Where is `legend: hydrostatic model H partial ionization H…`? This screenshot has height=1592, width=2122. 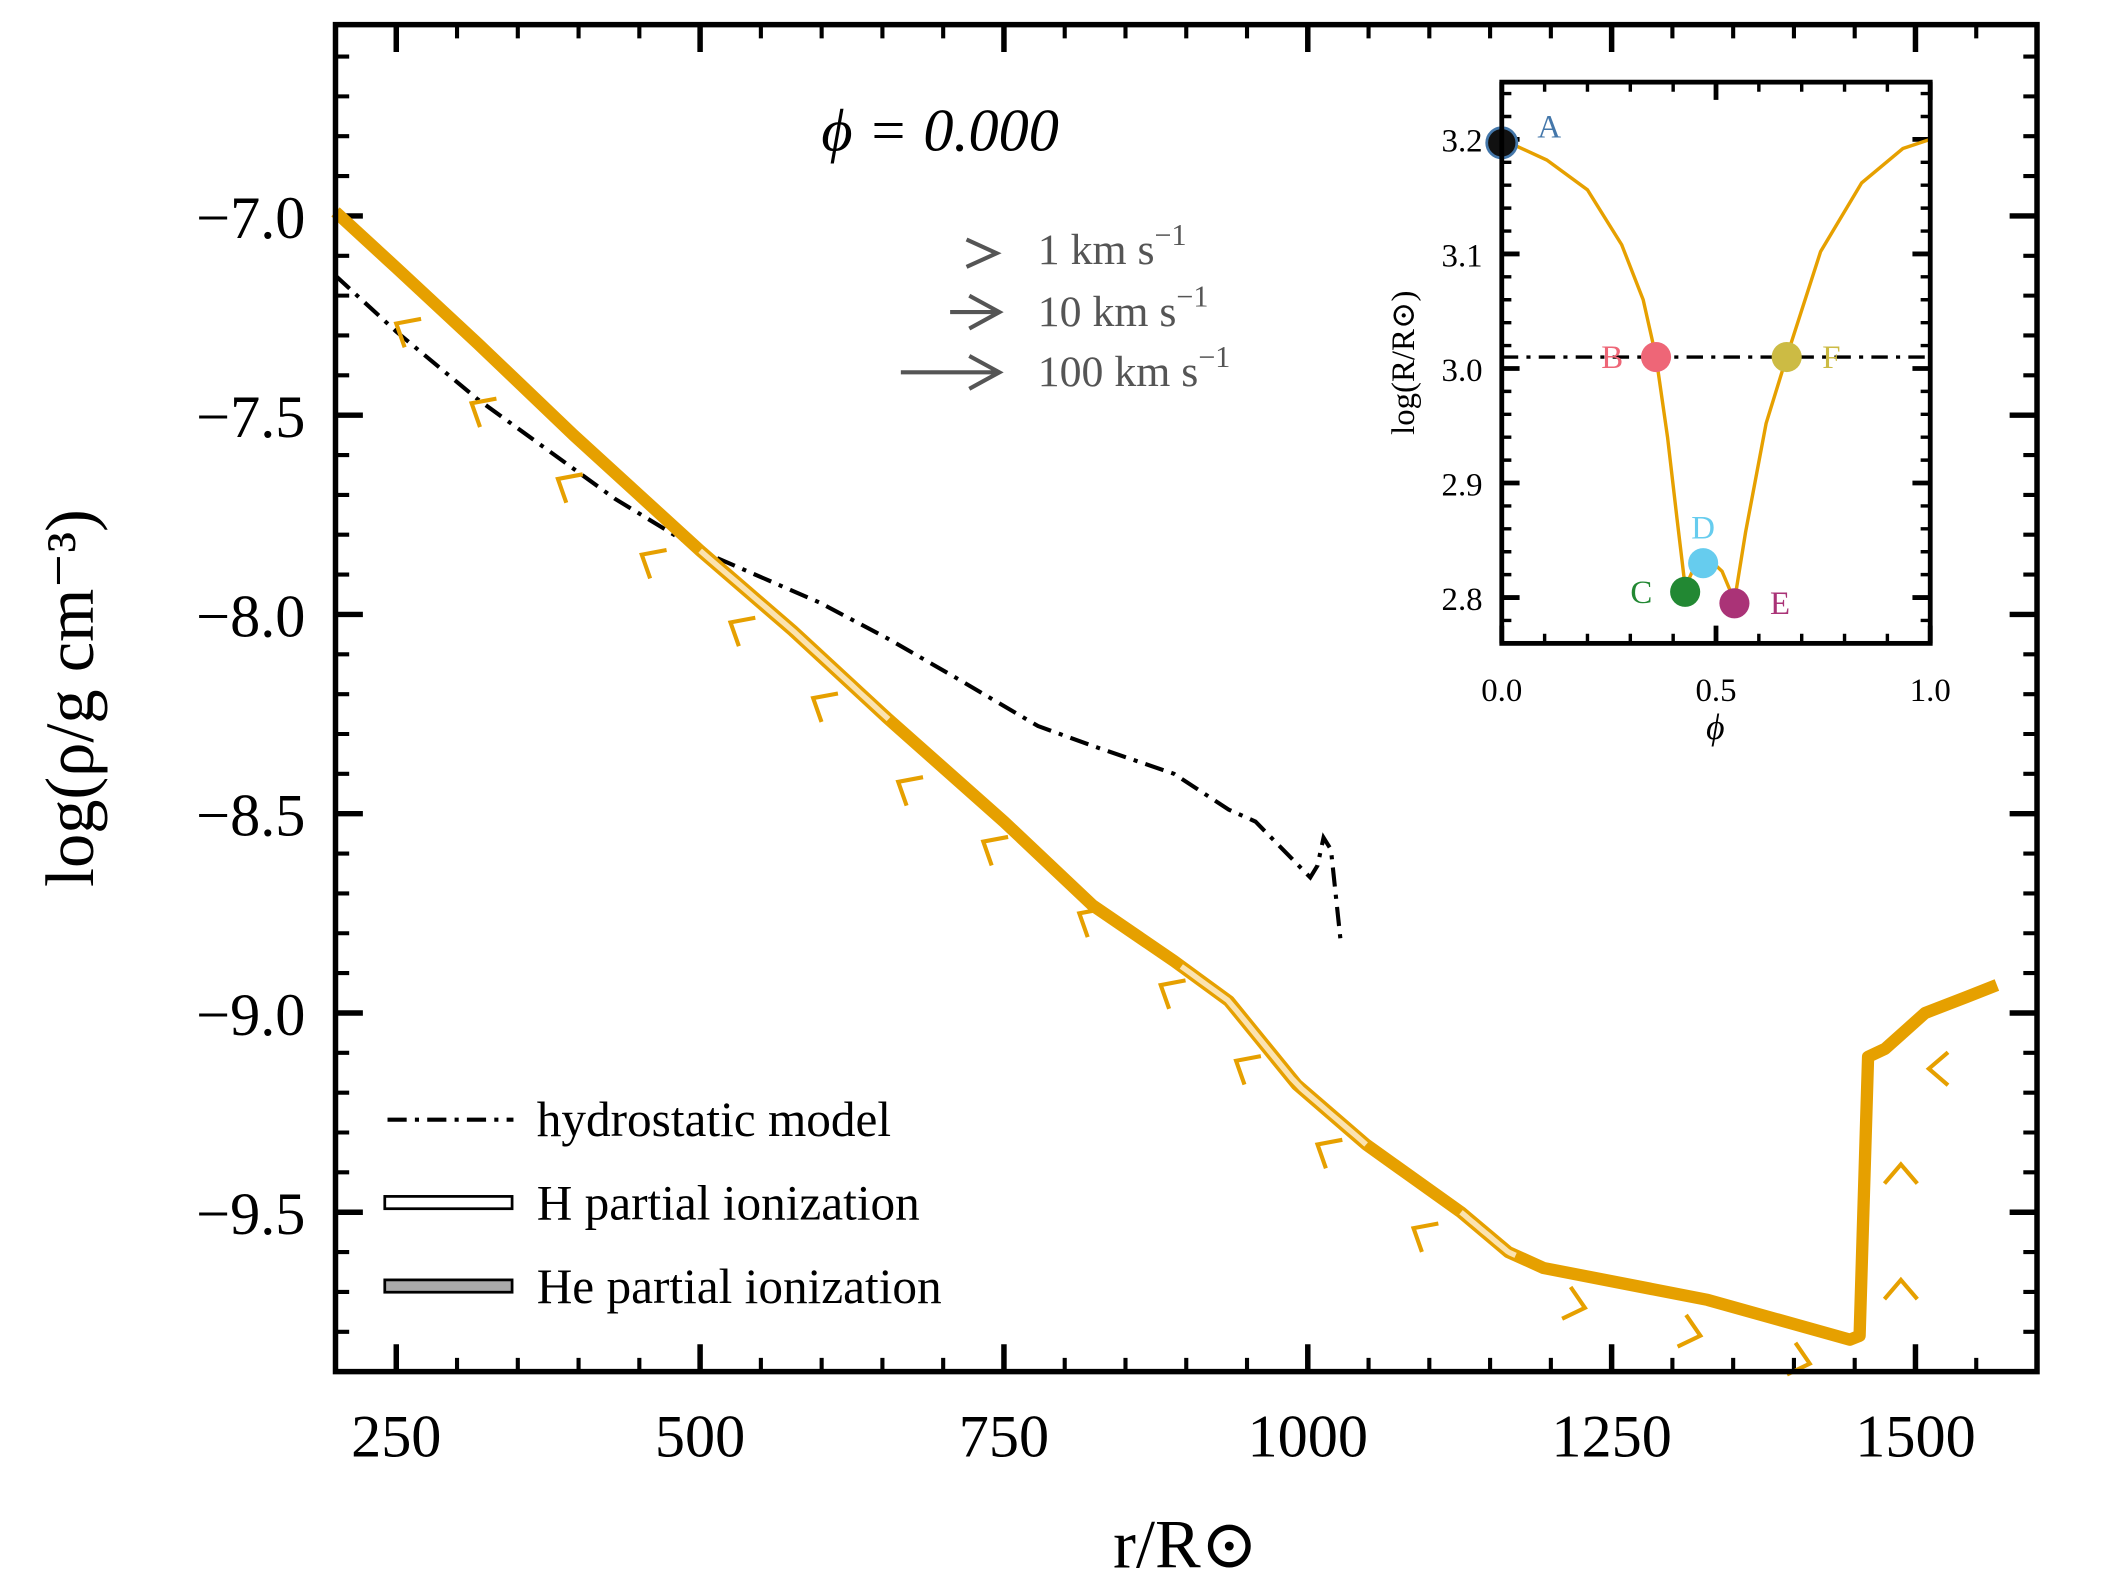
legend: hydrostatic model H partial ionization H… is located at coordinates (662, 1203).